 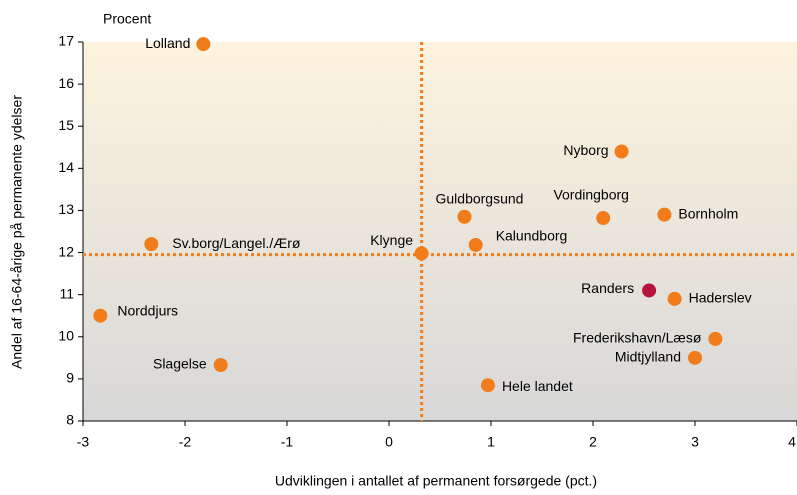 What do you see at coordinates (593, 442) in the screenshot?
I see `x-tick-label: 2` at bounding box center [593, 442].